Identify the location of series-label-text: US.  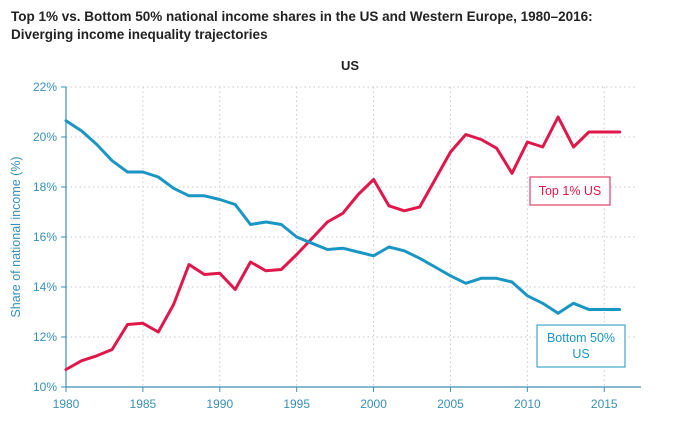
(580, 354).